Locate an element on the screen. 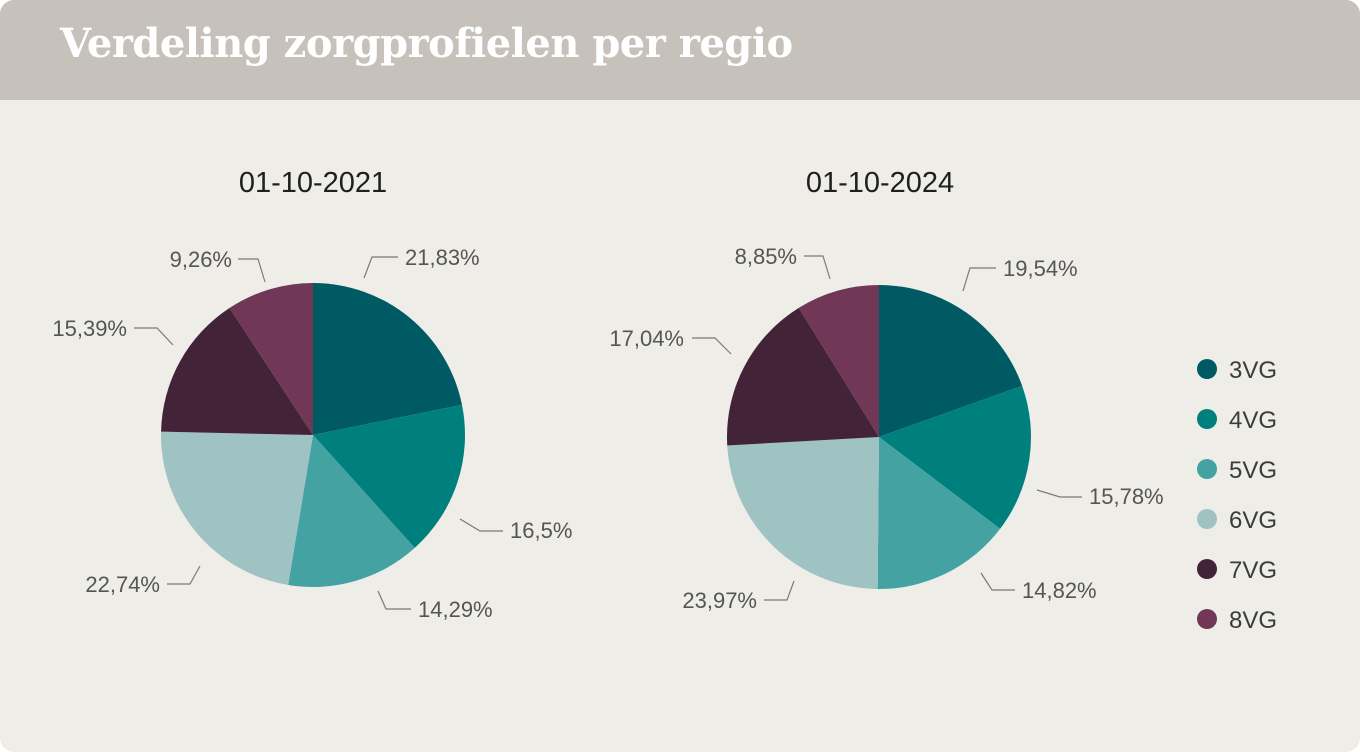 This screenshot has height=752, width=1360. data-label-3vg: 19,54% is located at coordinates (1040, 268).